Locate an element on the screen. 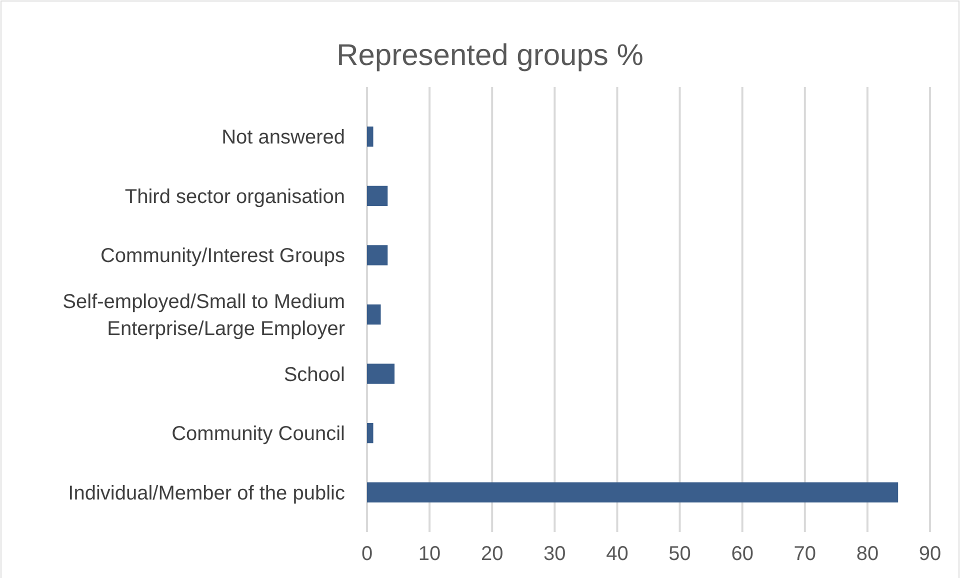 This screenshot has height=578, width=960. x-tick-label: 0 is located at coordinates (367, 554).